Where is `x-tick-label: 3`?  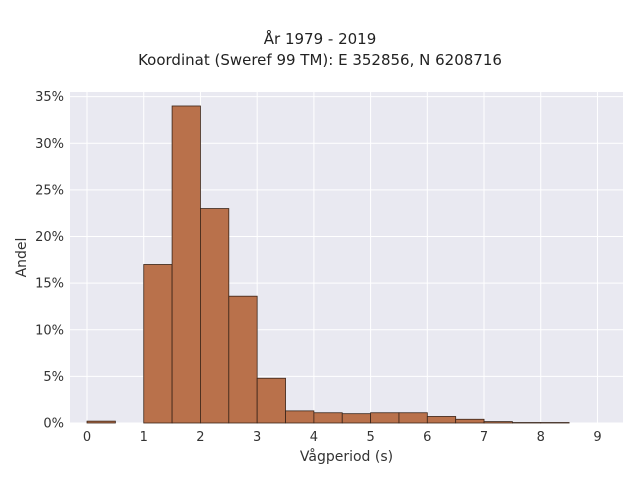
x-tick-label: 3 is located at coordinates (257, 437).